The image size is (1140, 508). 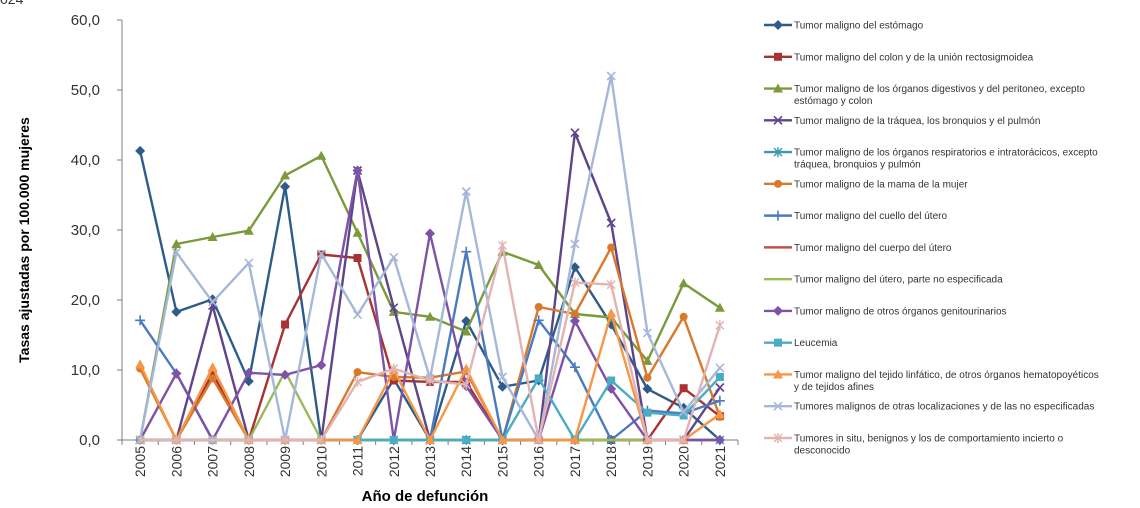 I want to click on x-tick-label: 2019, so click(x=647, y=461).